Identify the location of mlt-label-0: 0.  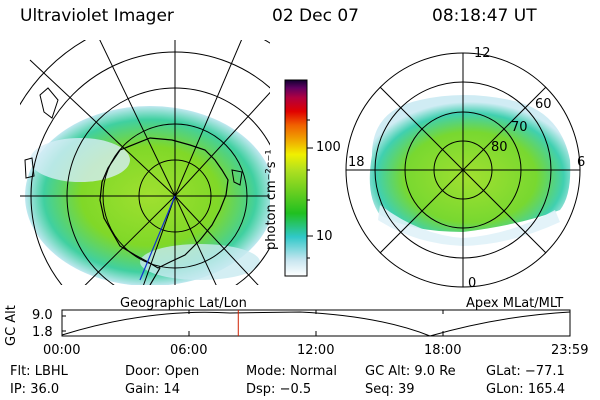
(472, 283).